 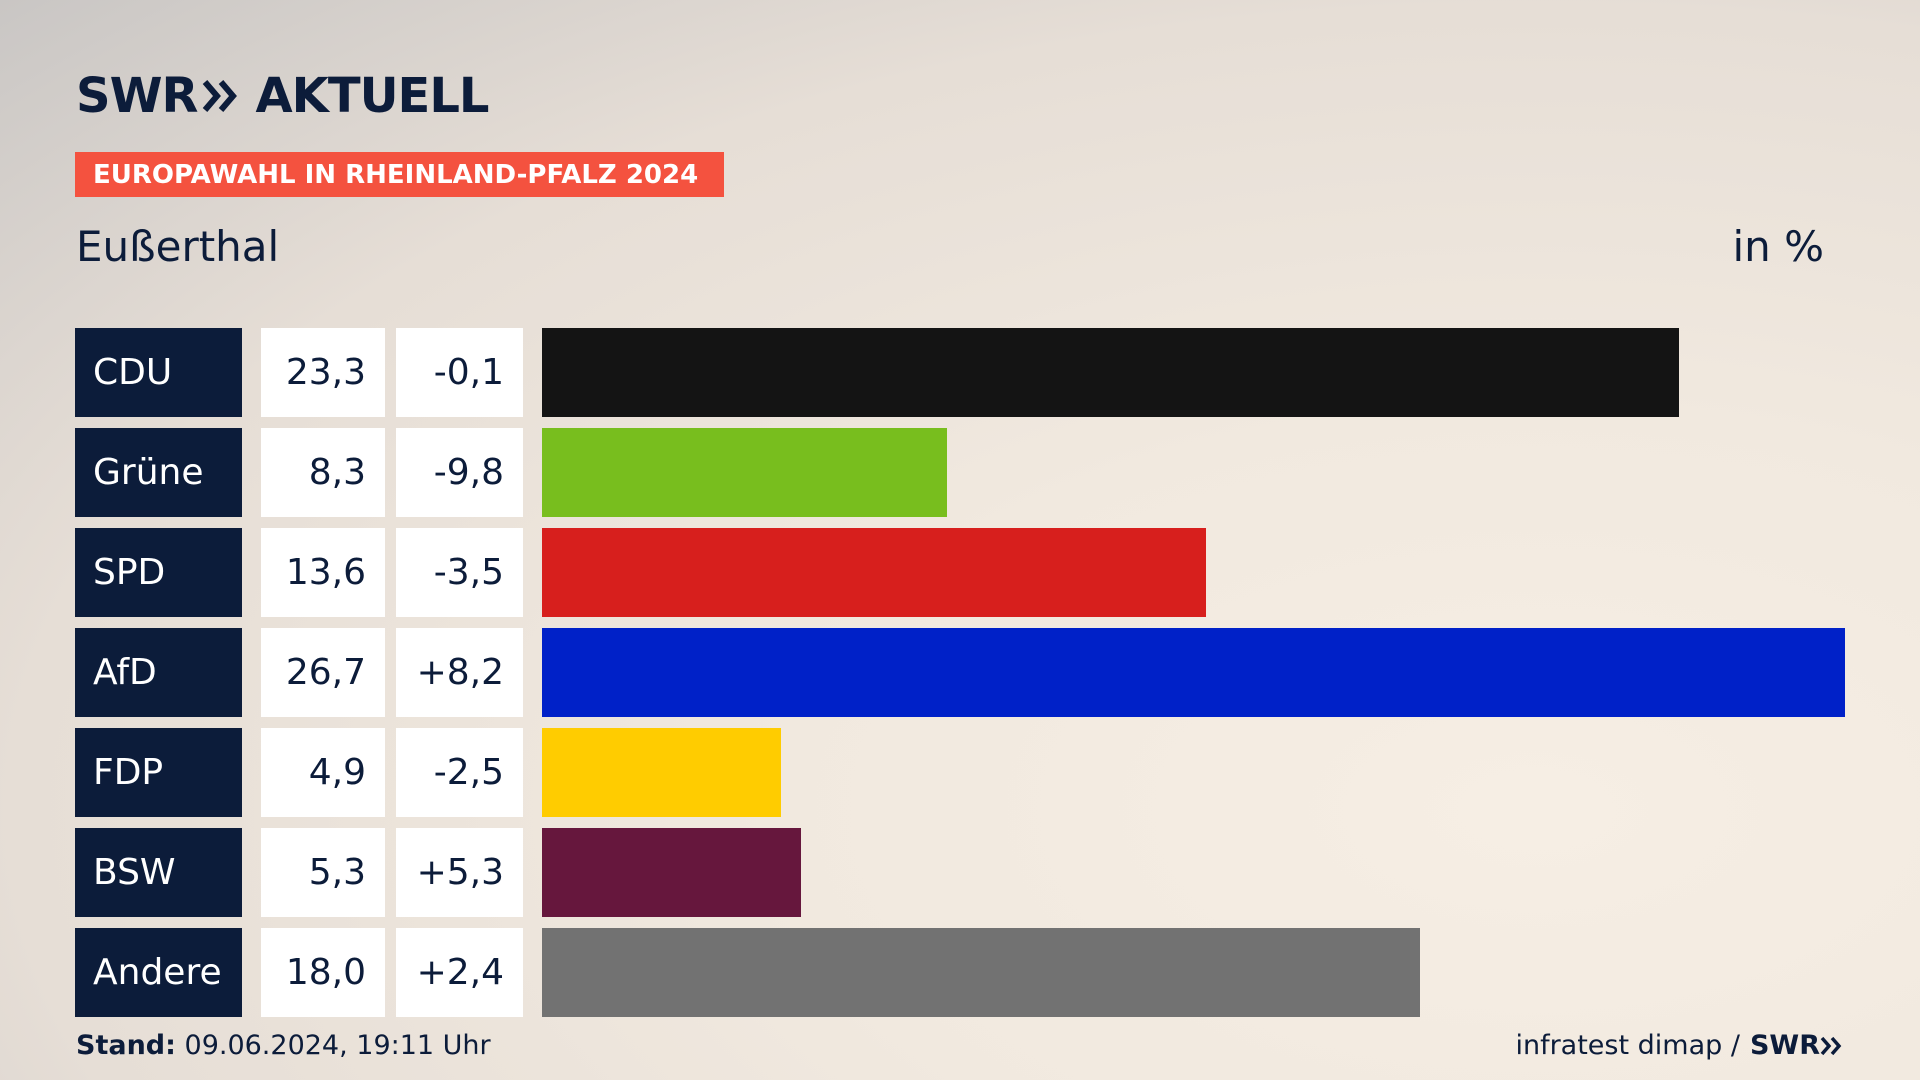 What do you see at coordinates (323, 972) in the screenshot?
I see `vote-share-value: 18,0` at bounding box center [323, 972].